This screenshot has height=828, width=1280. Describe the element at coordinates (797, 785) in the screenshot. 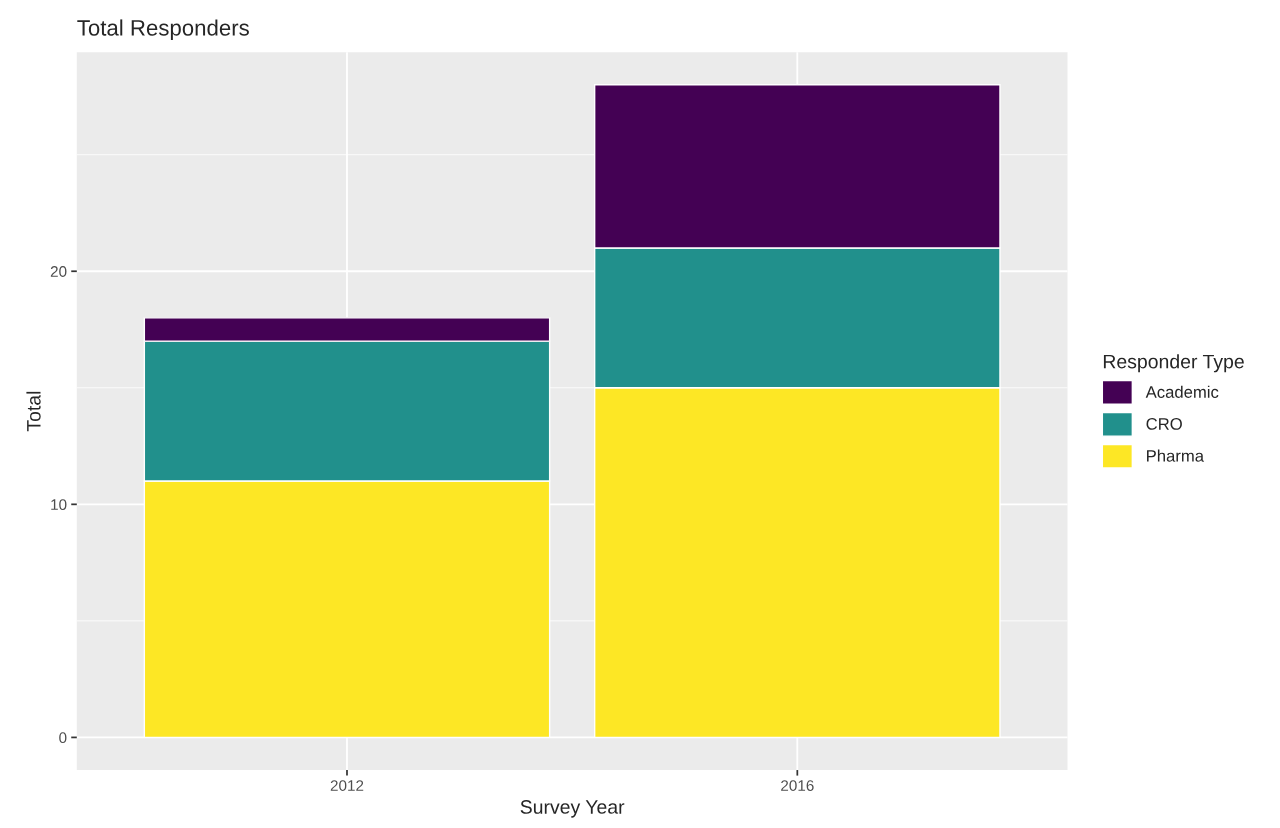

I see `x-tick-label: 2016` at that location.